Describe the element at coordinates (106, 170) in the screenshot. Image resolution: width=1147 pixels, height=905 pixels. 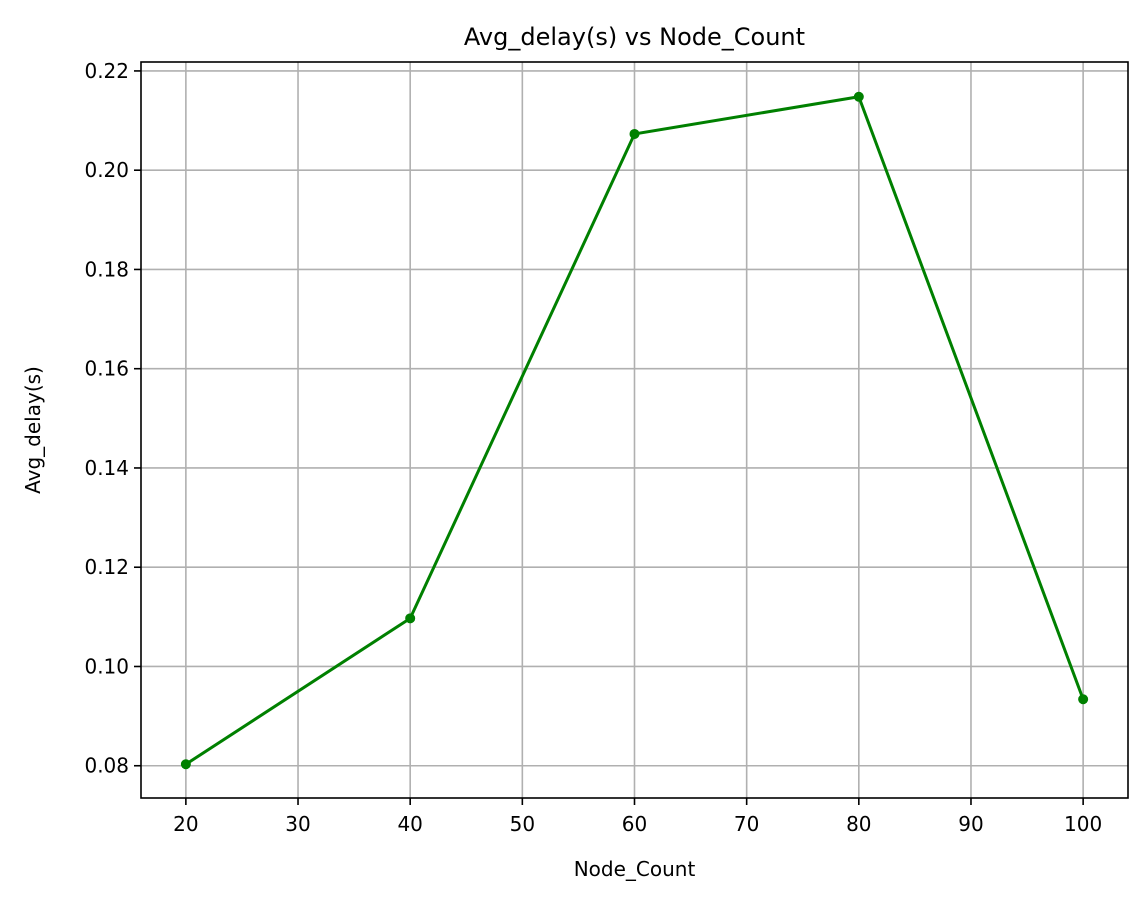
I see `y-tick-label: 0.20` at that location.